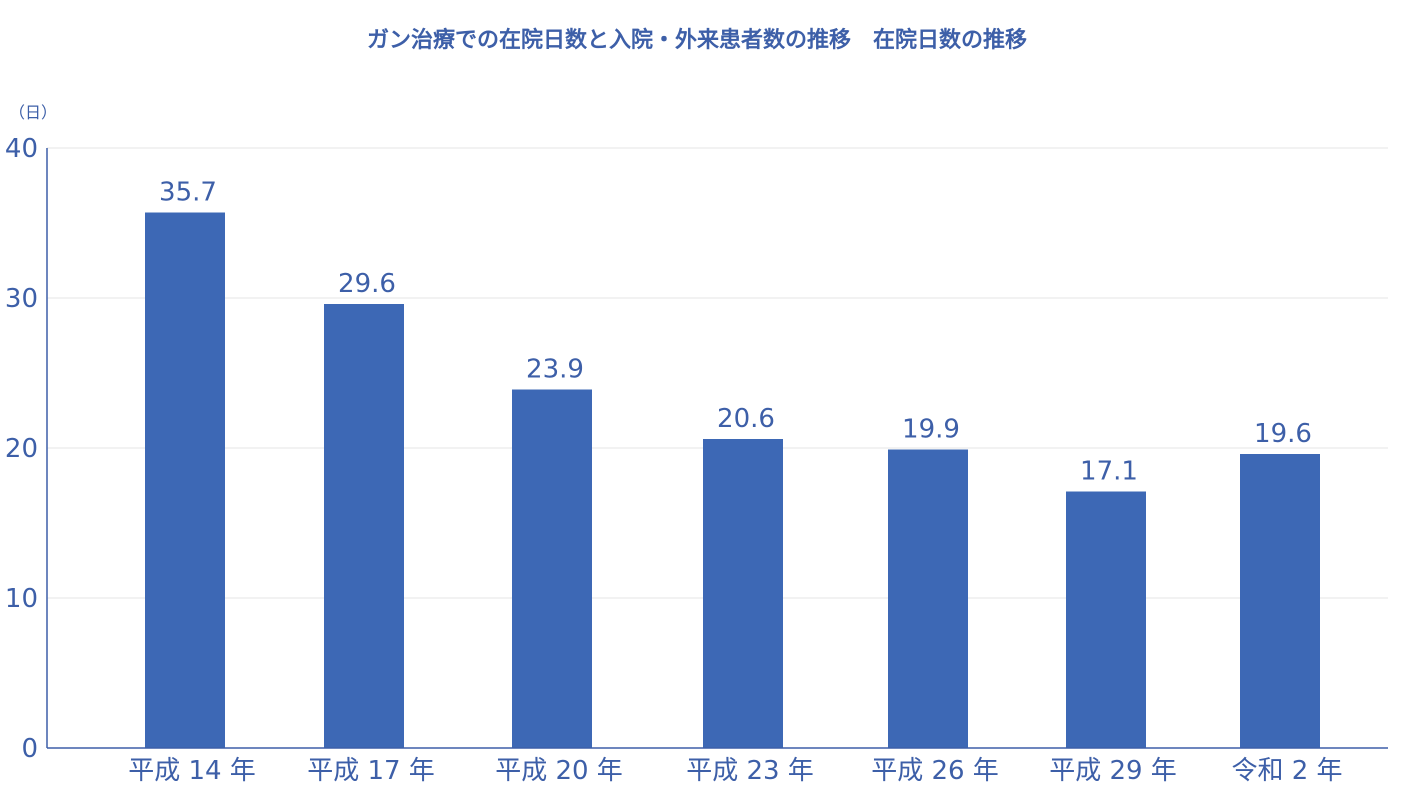 The height and width of the screenshot is (788, 1407). I want to click on data-label: 19.6, so click(1283, 434).